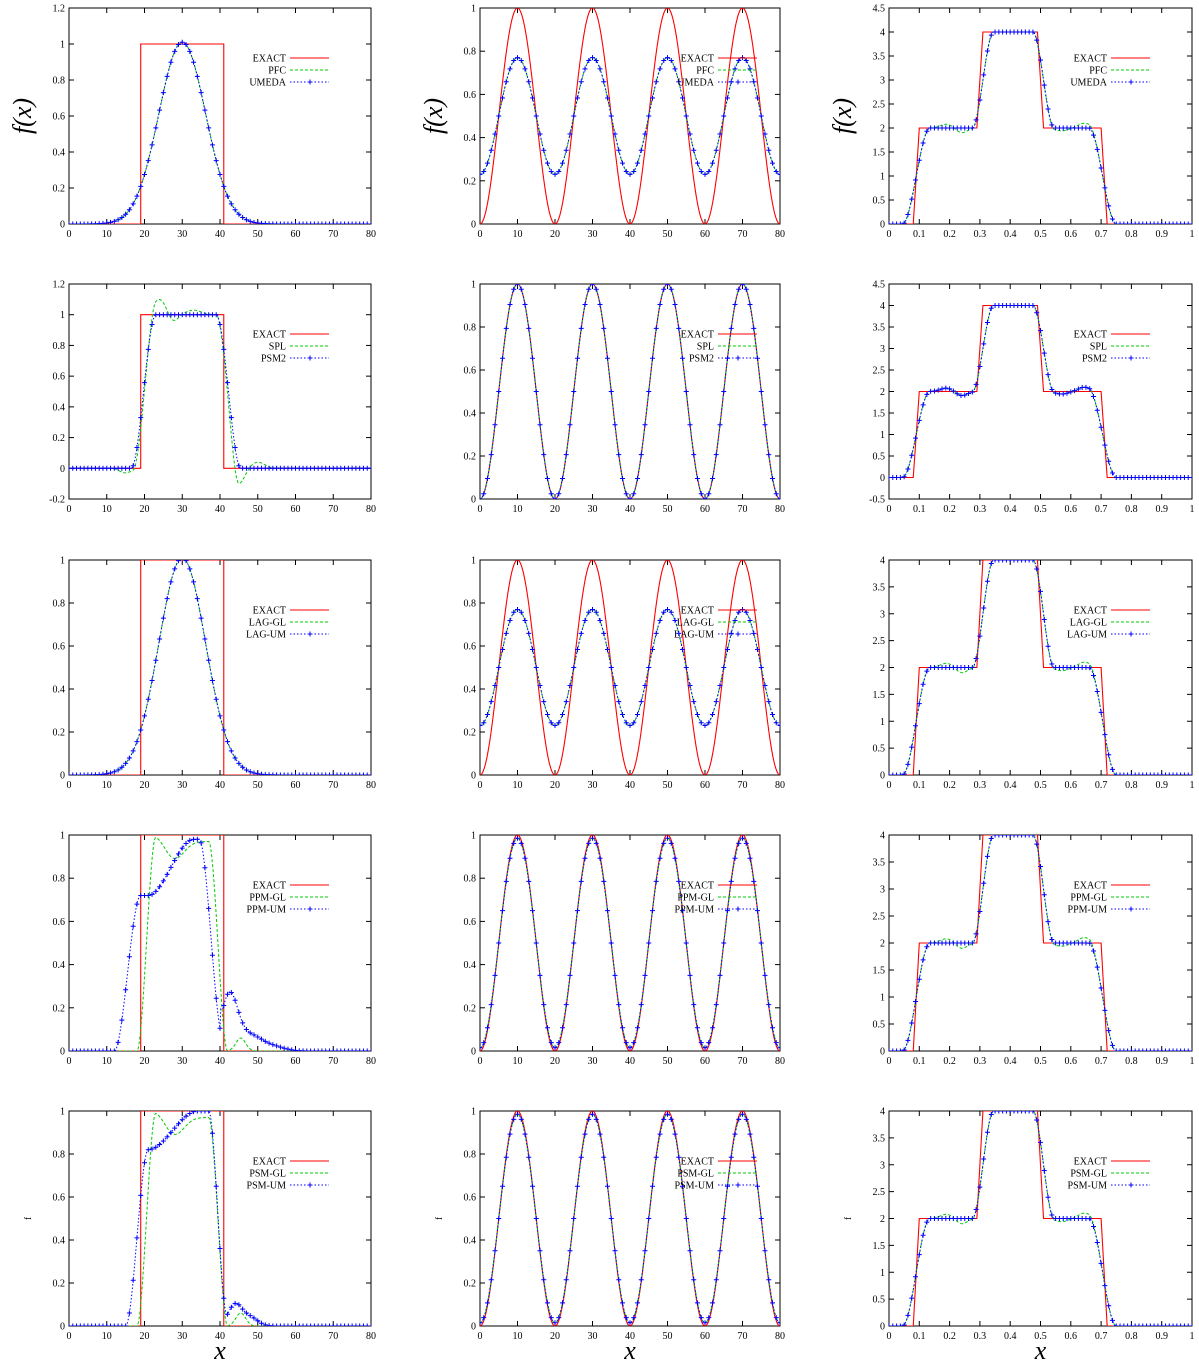 This screenshot has width=1199, height=1363. I want to click on y-tick-label: 1, so click(473, 9).